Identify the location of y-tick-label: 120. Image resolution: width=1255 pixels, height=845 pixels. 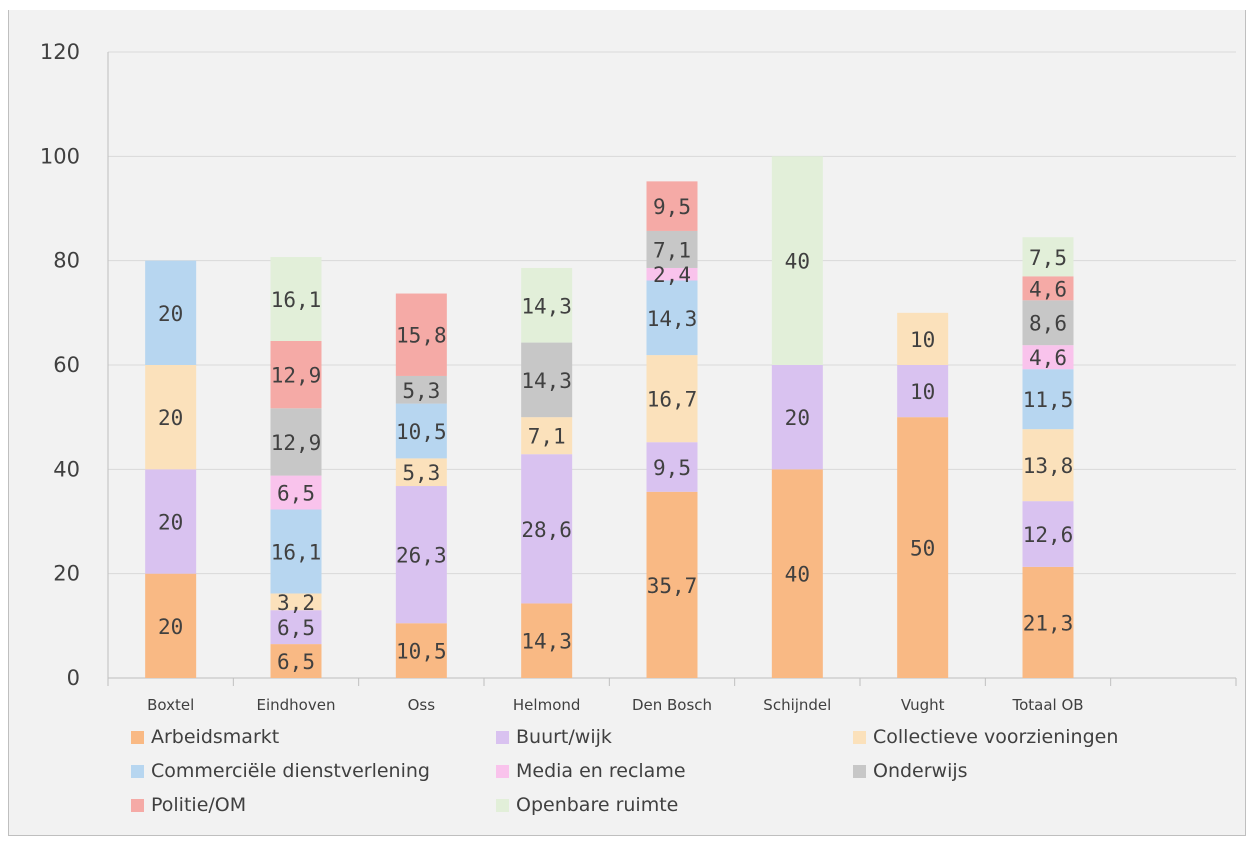
(60, 52).